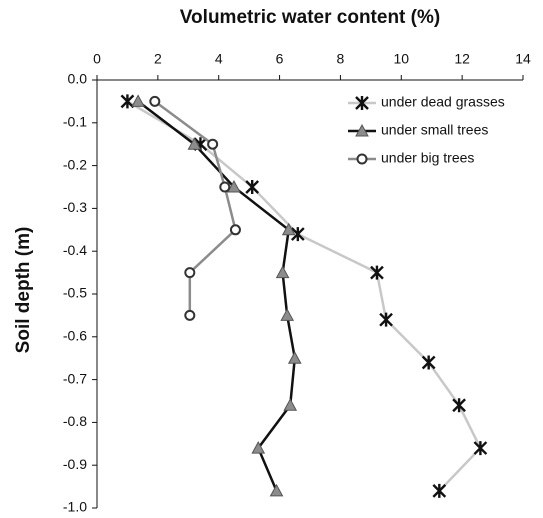  Describe the element at coordinates (75, 378) in the screenshot. I see `y-tick-label: -0.7` at that location.